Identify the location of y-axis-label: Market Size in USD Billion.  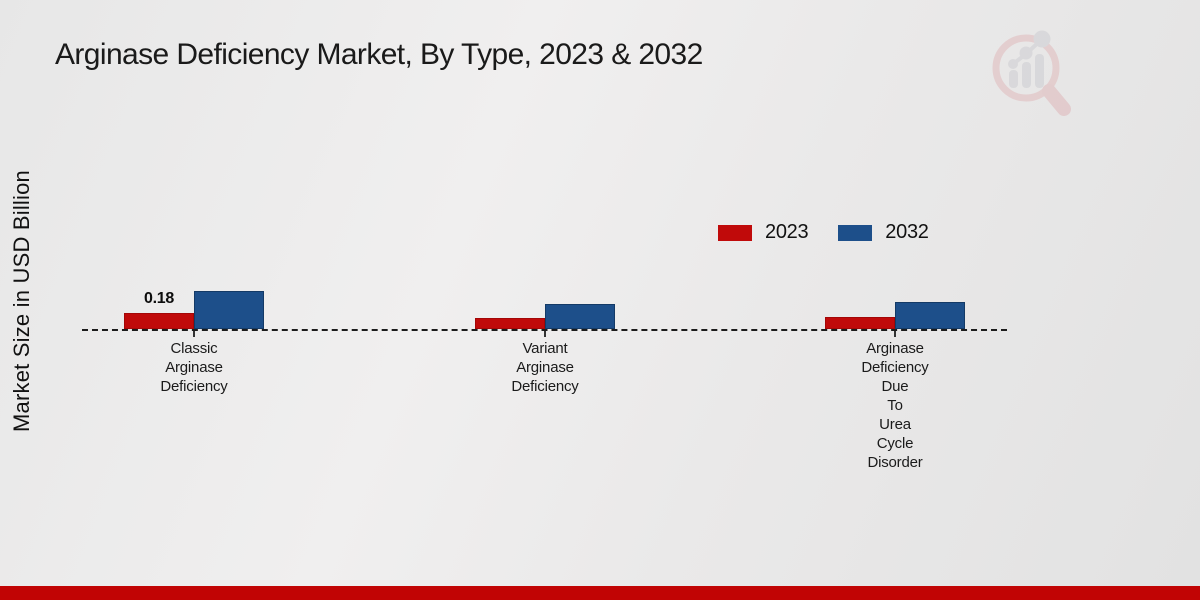
(21, 301).